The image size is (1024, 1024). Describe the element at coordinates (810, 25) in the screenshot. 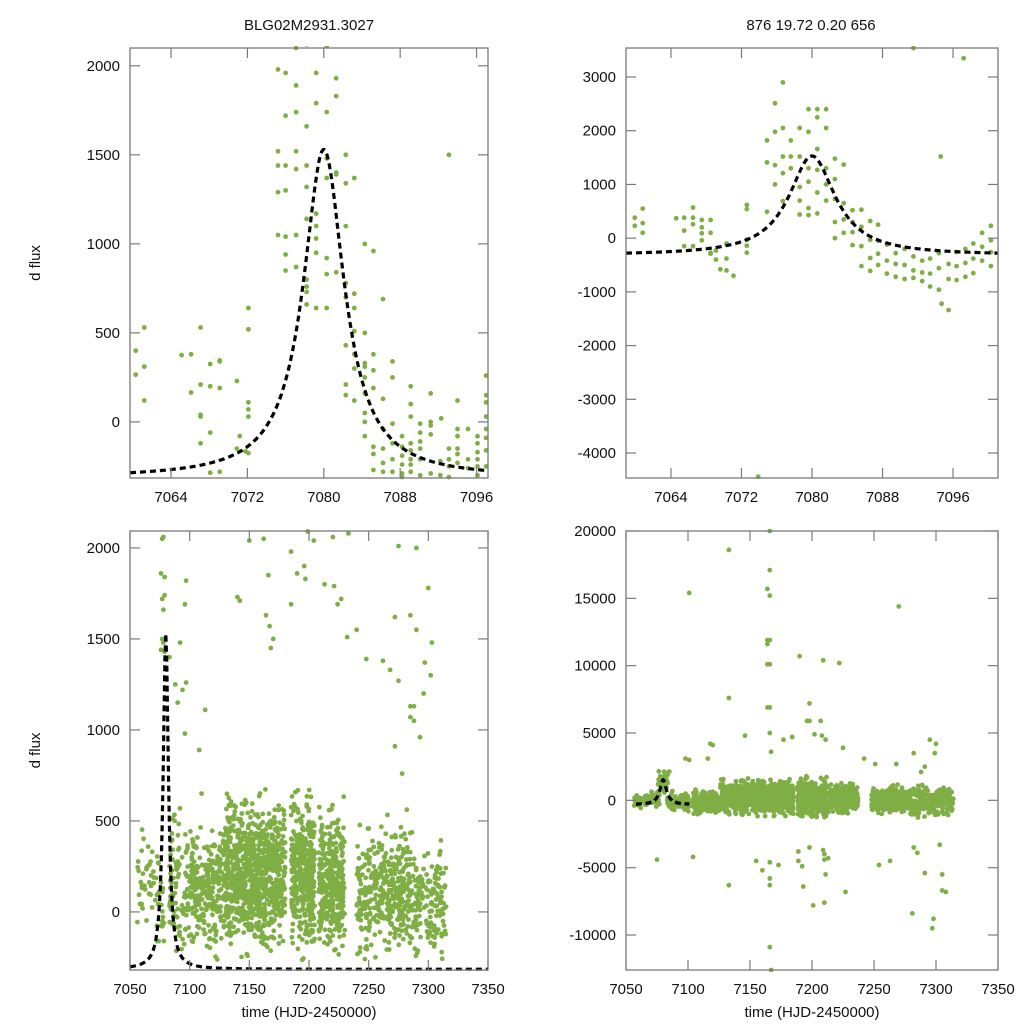

I see `right-title: 876 19.72 0.20 656` at that location.